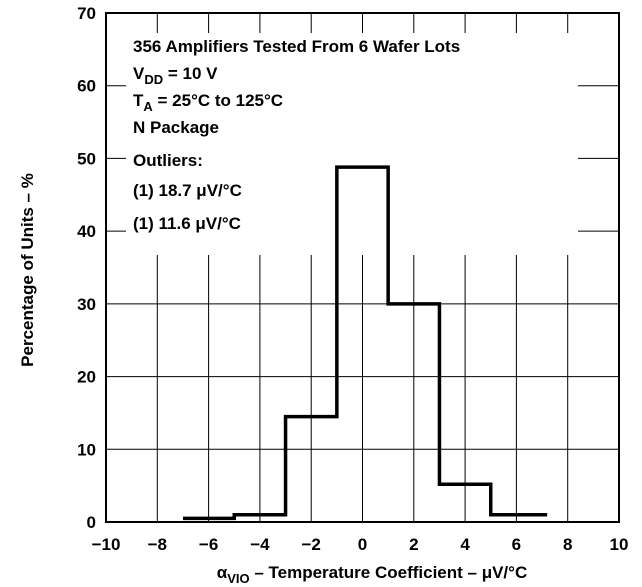  Describe the element at coordinates (168, 160) in the screenshot. I see `annotation-line-5: Outliers:` at that location.